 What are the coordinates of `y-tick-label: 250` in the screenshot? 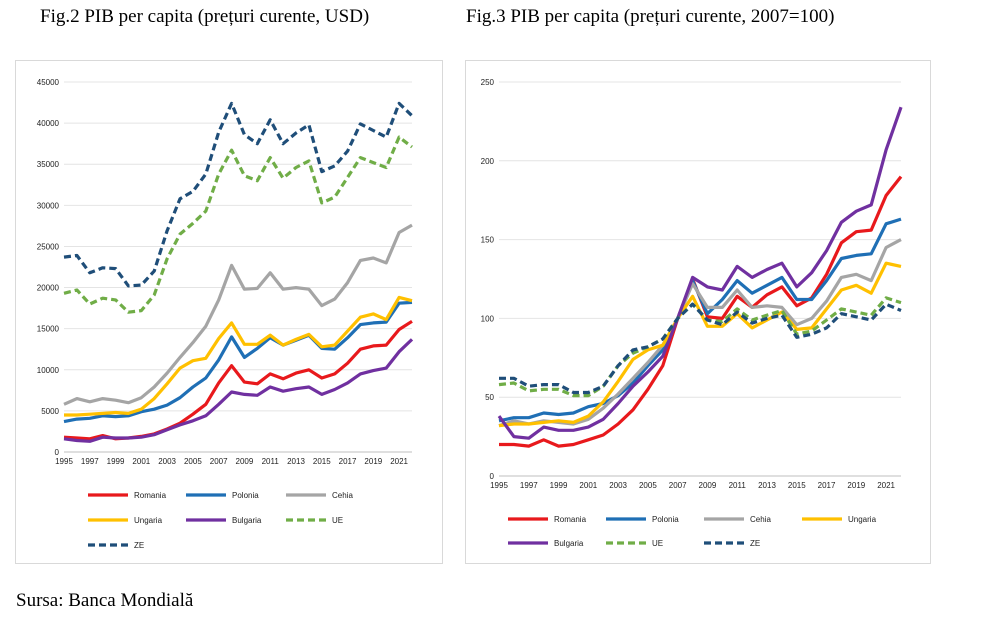 It's located at (488, 82).